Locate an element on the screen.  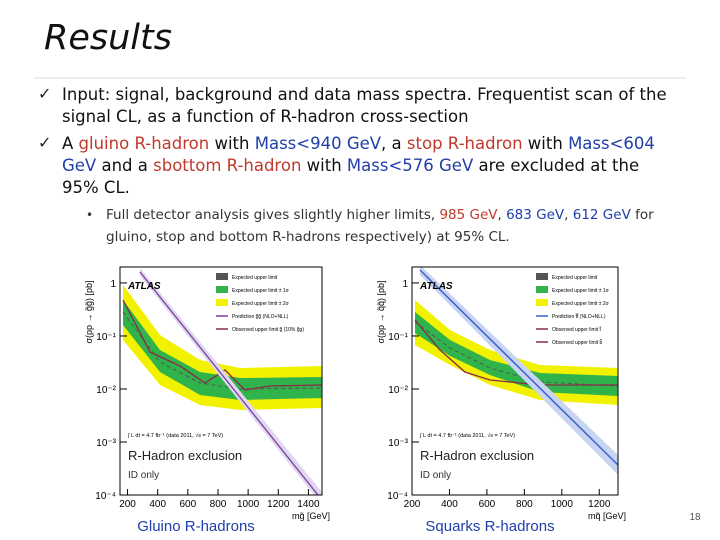
caption: Squarks R-hadrons is located at coordinates (489, 526).